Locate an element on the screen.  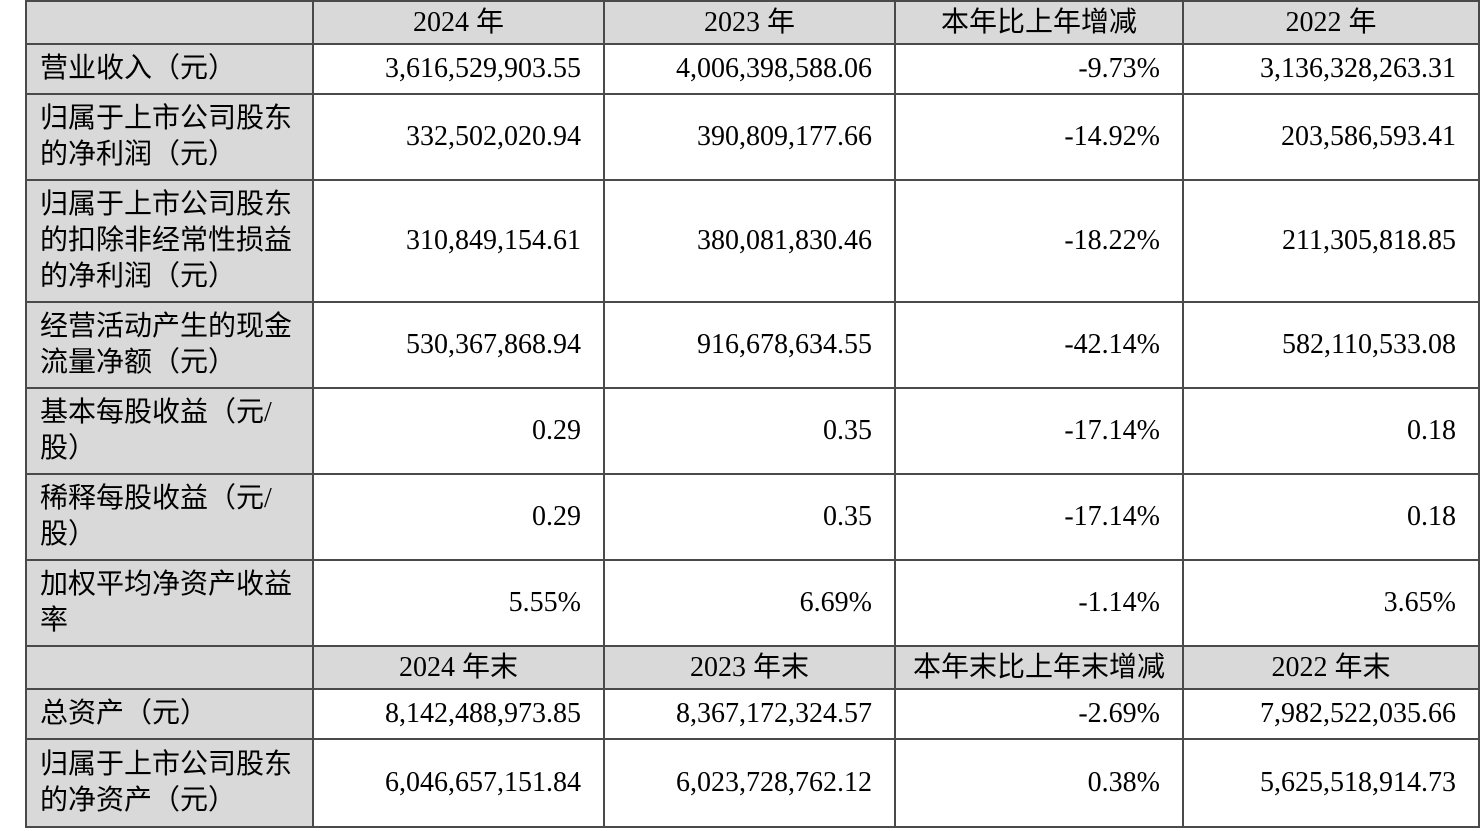
value-2024: 310,849,154.61 is located at coordinates (458, 241).